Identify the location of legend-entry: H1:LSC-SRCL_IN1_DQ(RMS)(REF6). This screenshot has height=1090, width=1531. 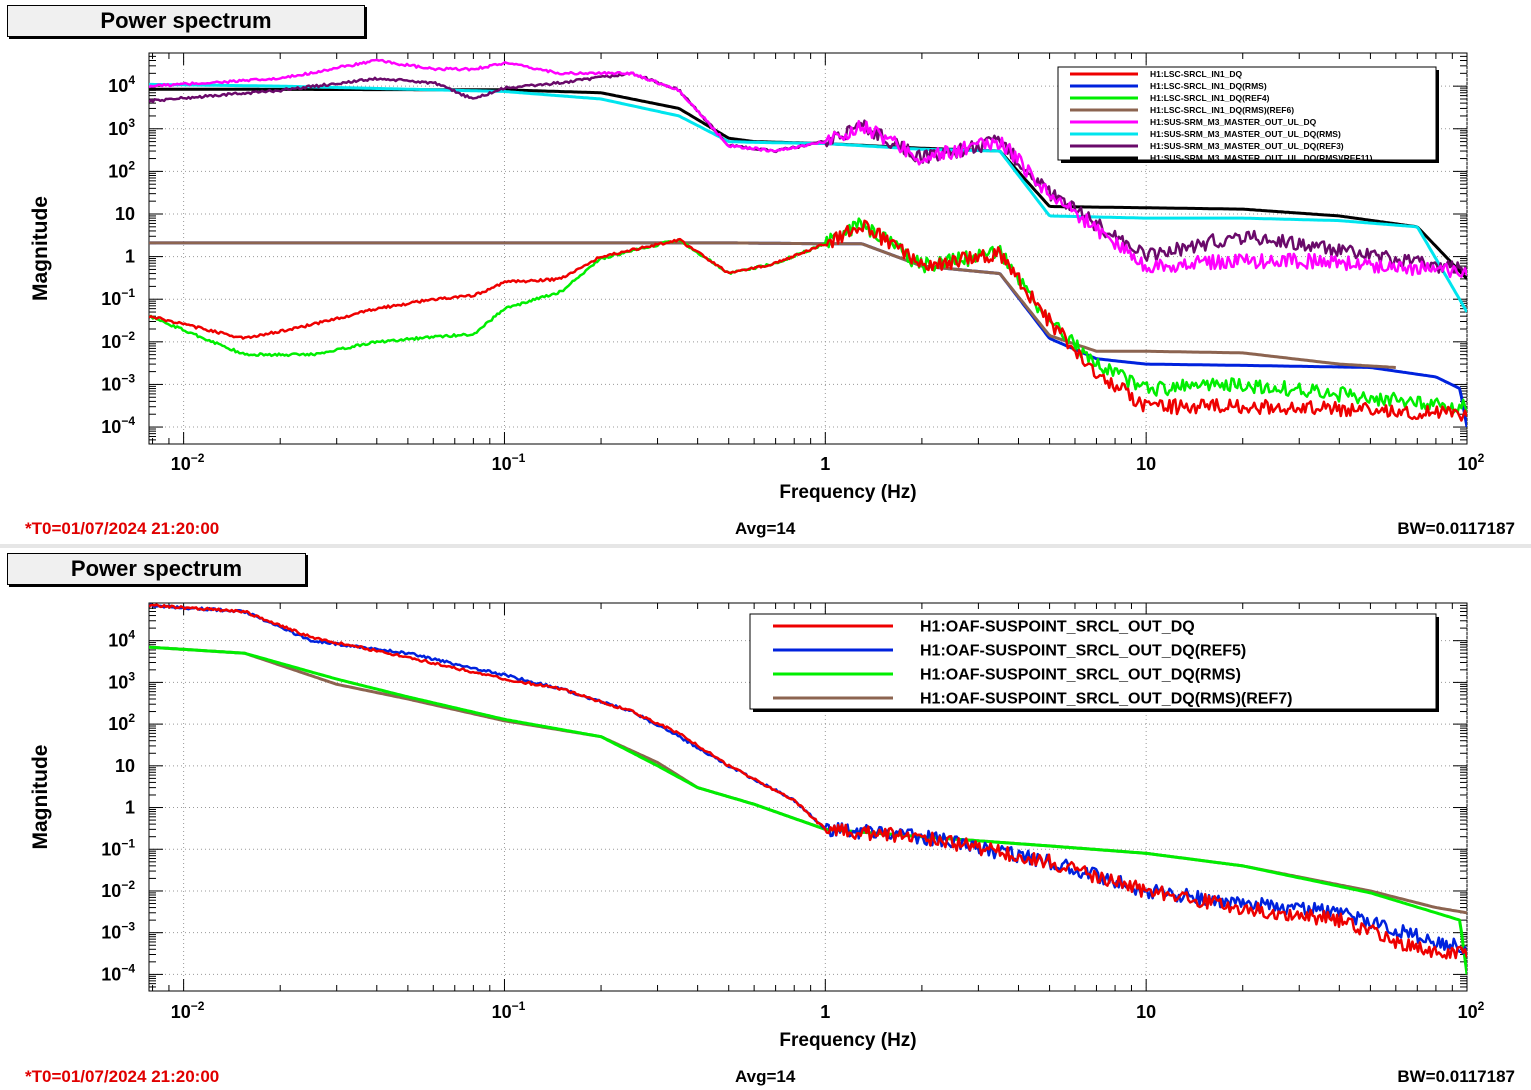
(1222, 110).